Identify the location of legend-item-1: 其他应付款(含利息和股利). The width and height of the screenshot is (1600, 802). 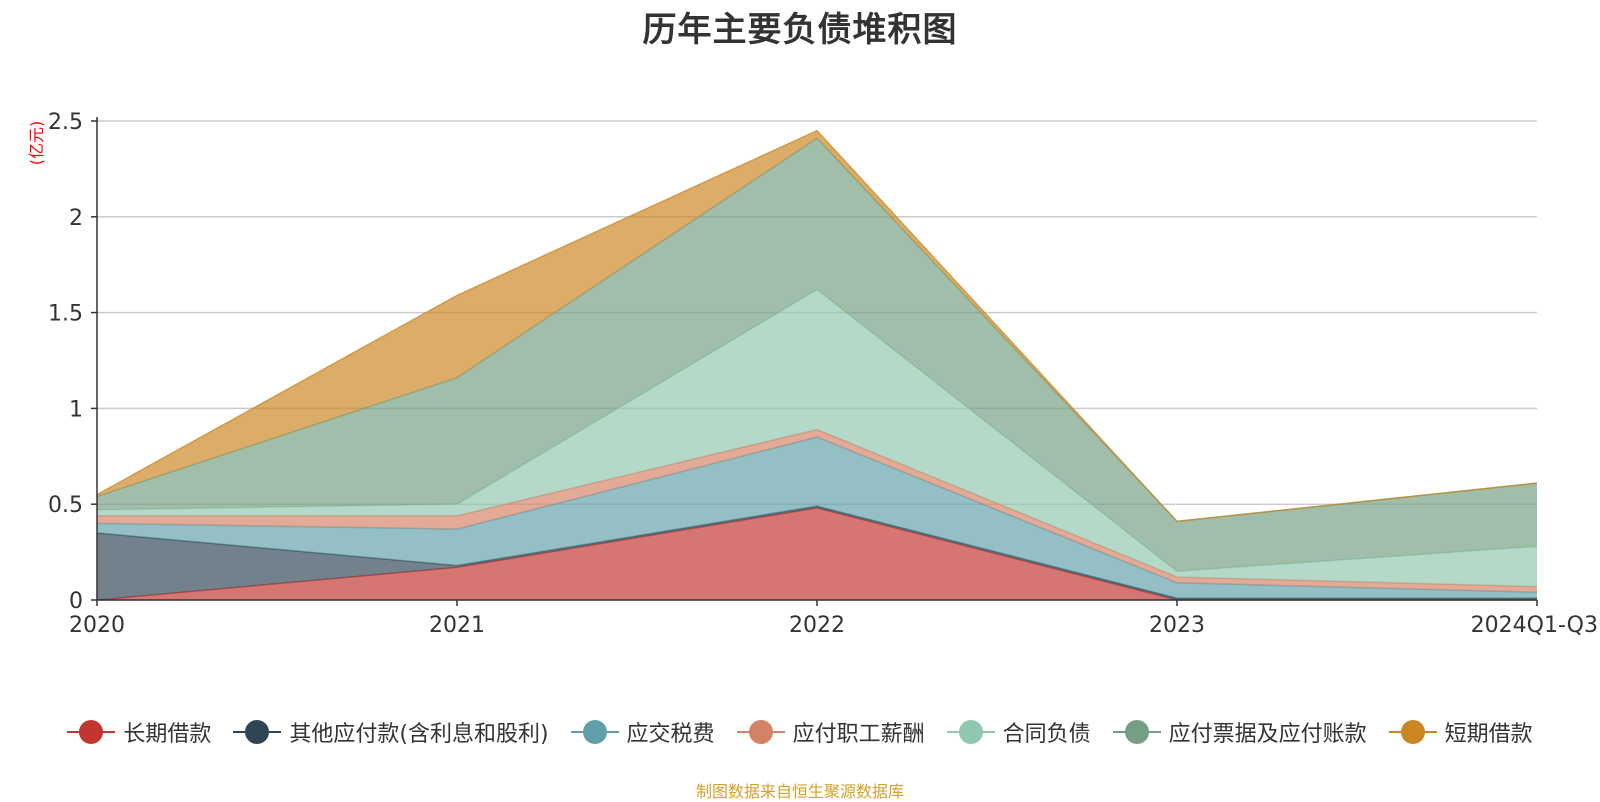
(391, 732).